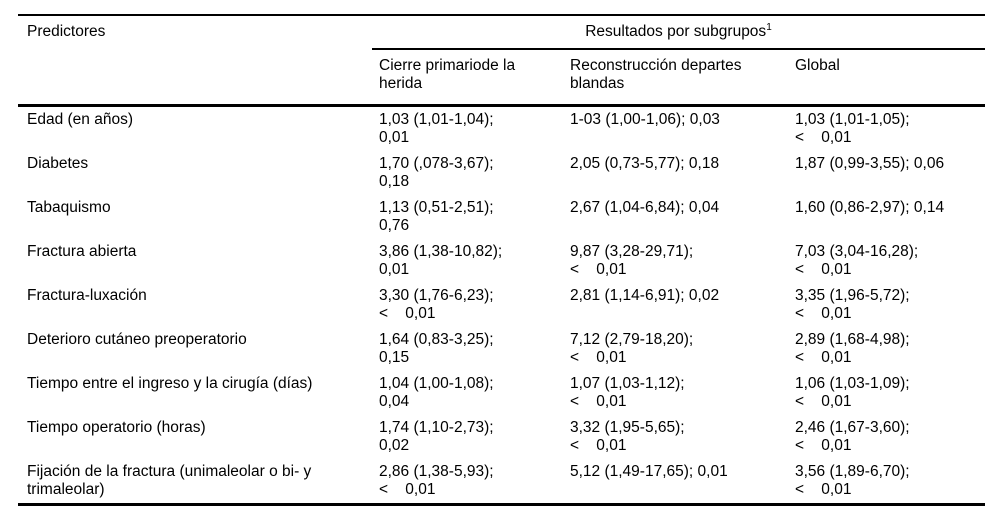 The image size is (1000, 520). What do you see at coordinates (645, 163) in the screenshot?
I see `value-cell-reconstruccion: 2,05 (0,73-5,77); 0,18` at bounding box center [645, 163].